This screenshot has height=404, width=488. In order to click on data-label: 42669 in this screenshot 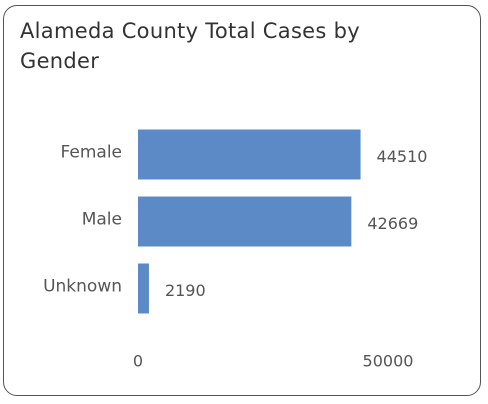, I will do `click(392, 223)`.